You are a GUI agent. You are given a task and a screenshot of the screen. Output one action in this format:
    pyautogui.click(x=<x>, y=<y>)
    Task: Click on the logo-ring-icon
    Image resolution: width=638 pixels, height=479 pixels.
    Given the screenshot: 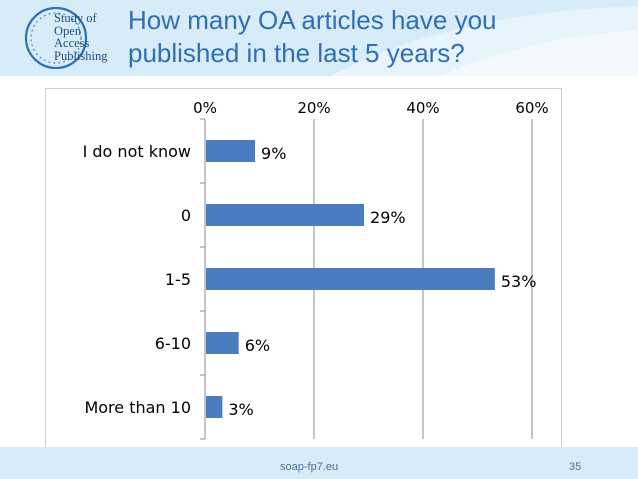 What is the action you would take?
    pyautogui.click(x=56, y=38)
    